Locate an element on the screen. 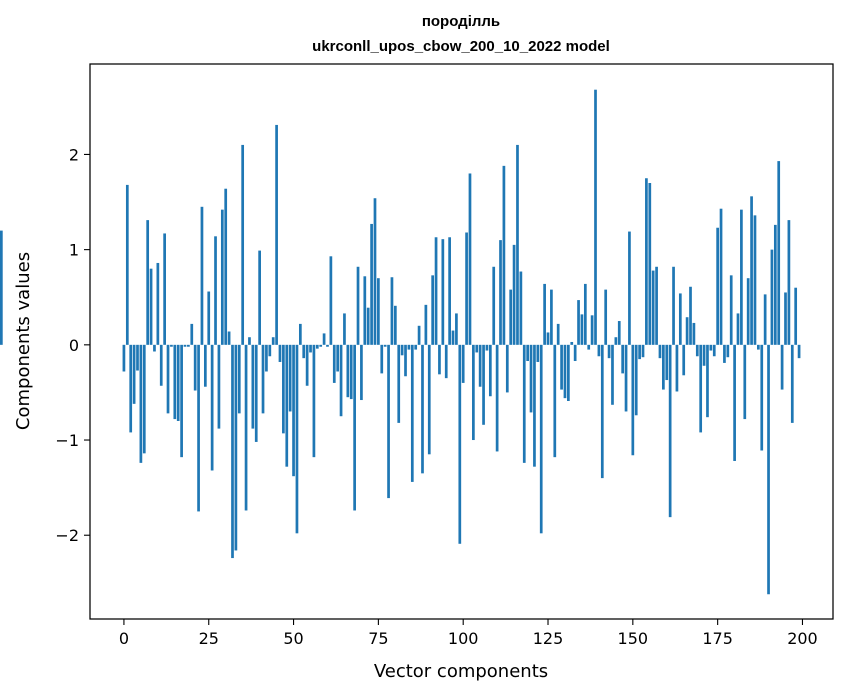 This screenshot has height=696, width=847. x-tick-label: 25 is located at coordinates (209, 638).